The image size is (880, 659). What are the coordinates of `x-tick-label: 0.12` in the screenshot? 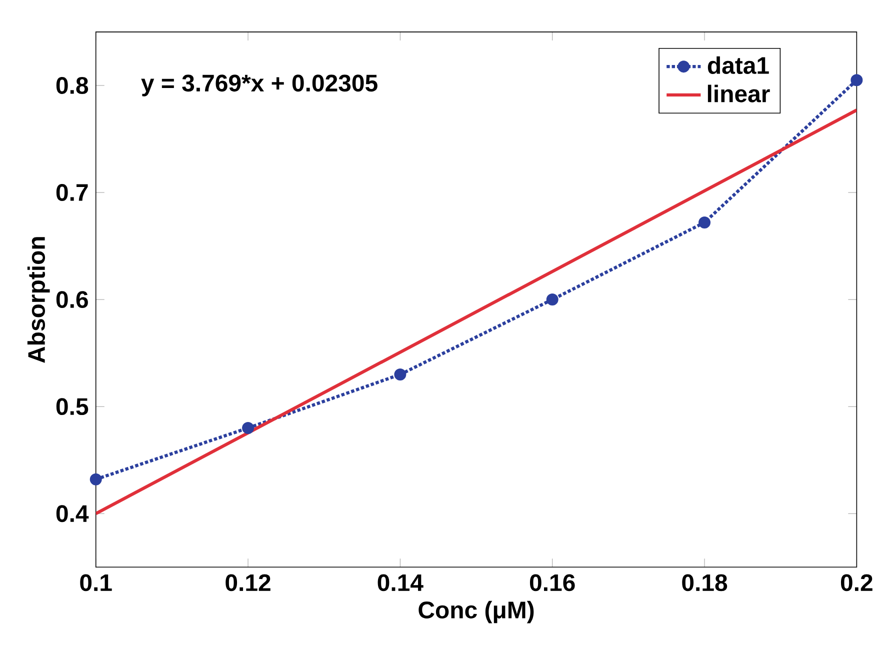 It's located at (248, 583).